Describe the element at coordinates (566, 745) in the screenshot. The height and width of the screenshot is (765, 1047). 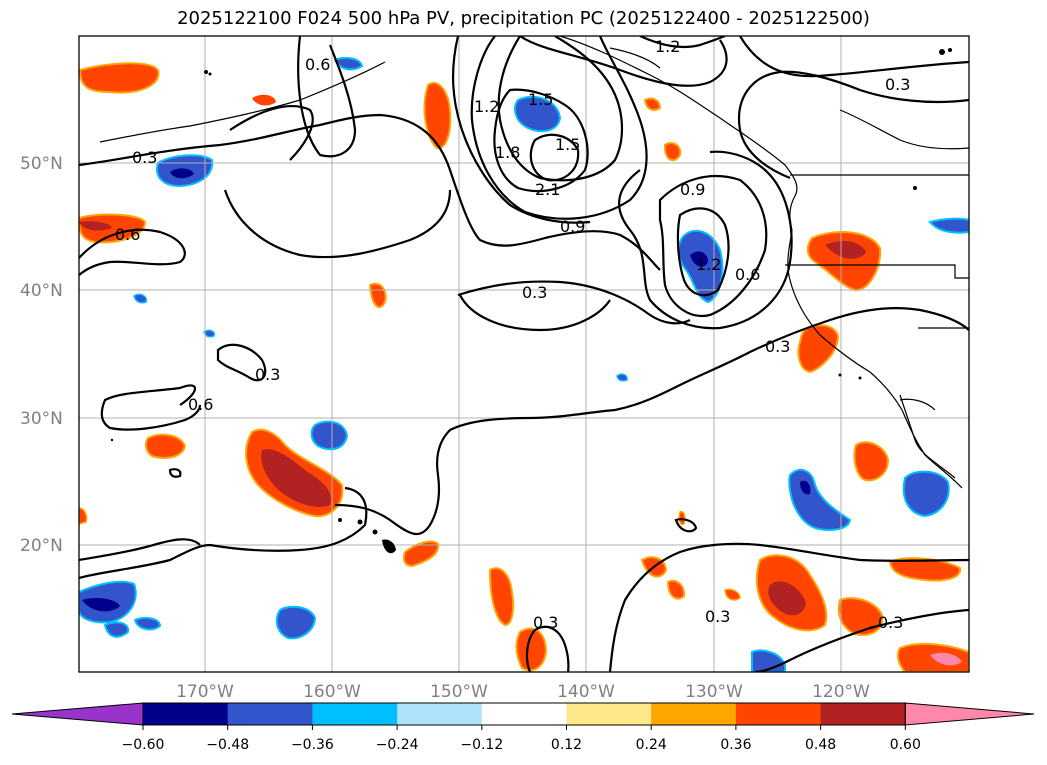
I see `colorbar-tick-label: 0.12` at that location.